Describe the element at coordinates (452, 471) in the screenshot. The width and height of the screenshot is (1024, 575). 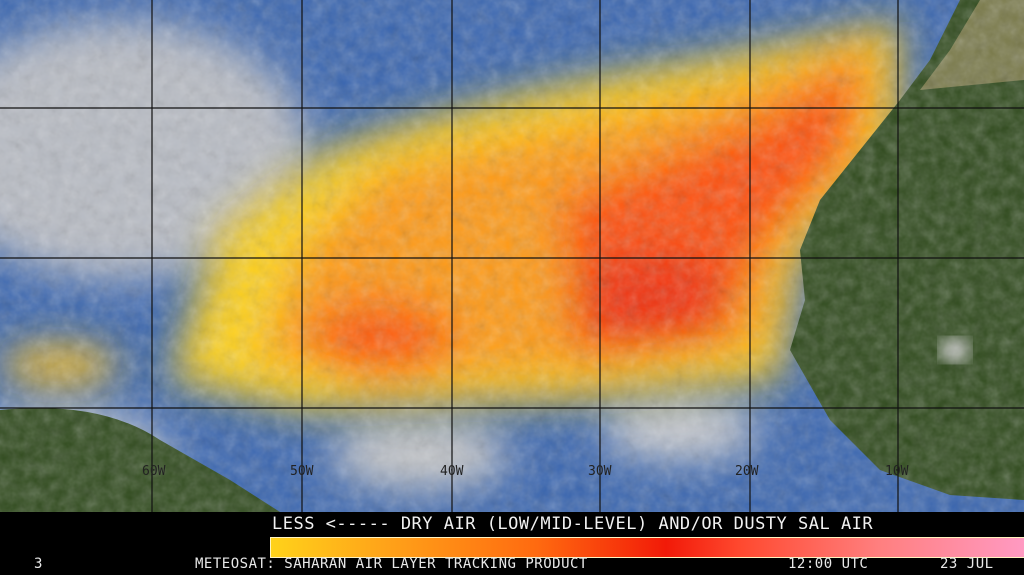
I see `lon-label-40w: 40W` at that location.